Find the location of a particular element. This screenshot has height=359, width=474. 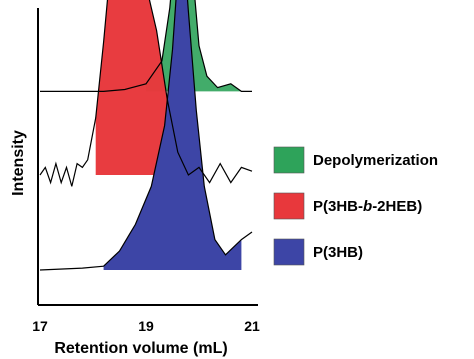

y-axis-title: Intensity is located at coordinates (18, 163).